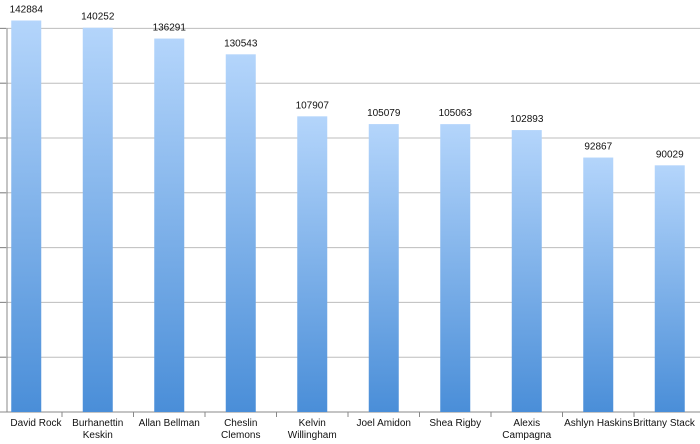 This screenshot has width=700, height=444. Describe the element at coordinates (241, 43) in the screenshot. I see `value-label: 130543` at that location.